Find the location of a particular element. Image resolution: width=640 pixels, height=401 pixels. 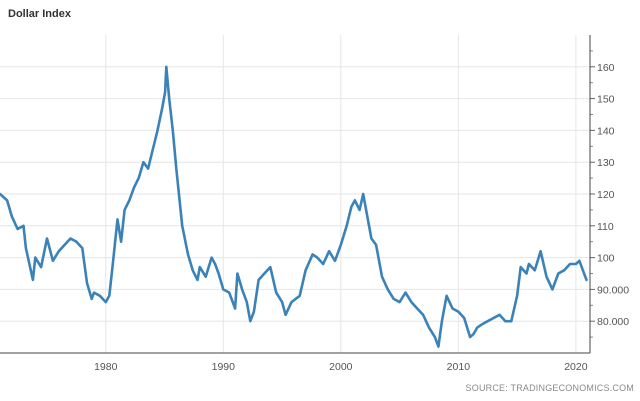

y-tick-label-120: 120 is located at coordinates (606, 195).